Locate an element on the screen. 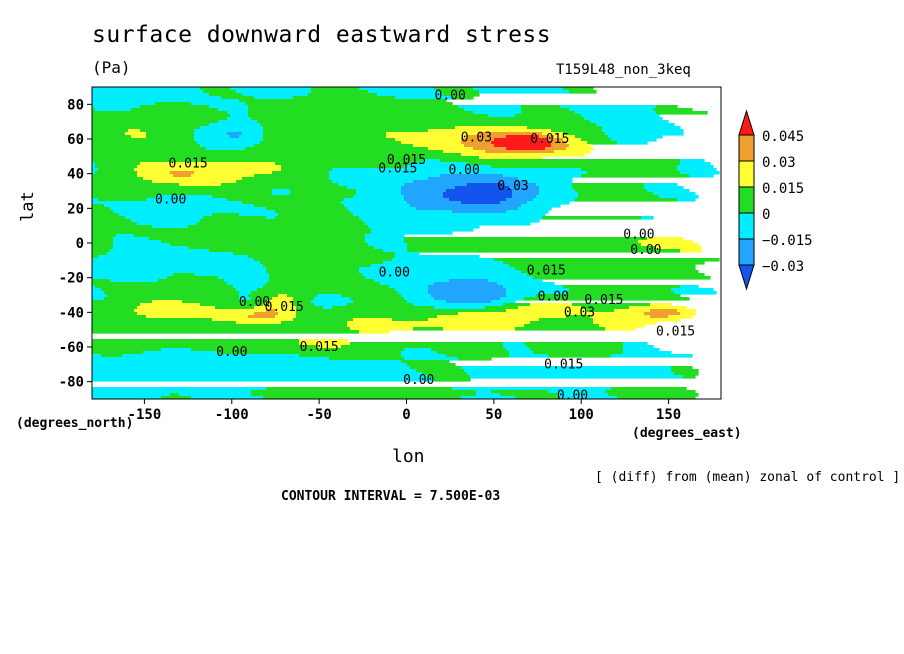 The height and width of the screenshot is (654, 904). colorbar-arrow-top is located at coordinates (746, 122).